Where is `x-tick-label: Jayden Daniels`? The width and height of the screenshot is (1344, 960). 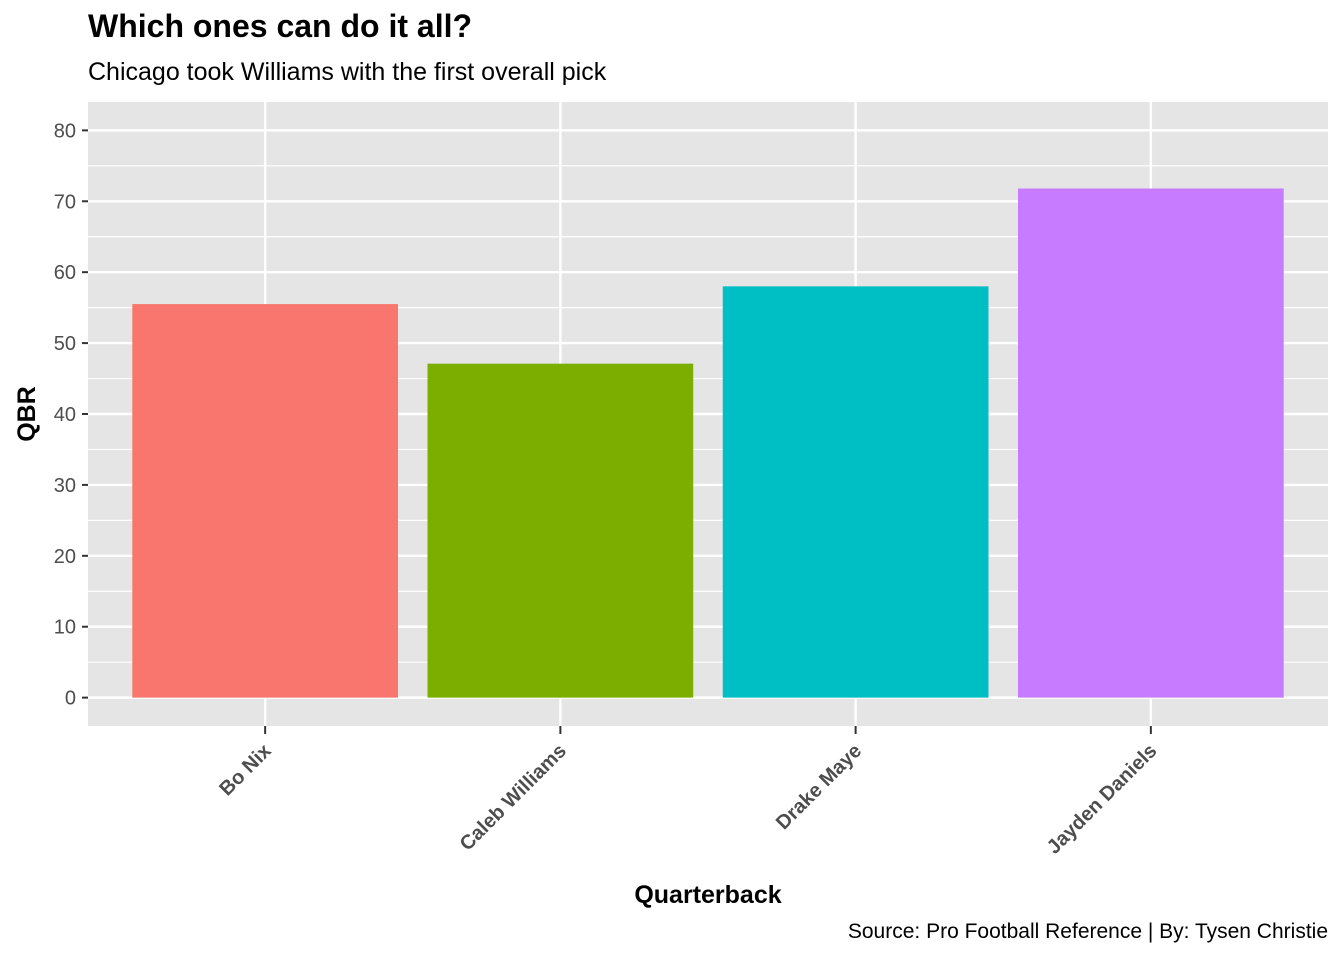 x-tick-label: Jayden Daniels is located at coordinates (1102, 799).